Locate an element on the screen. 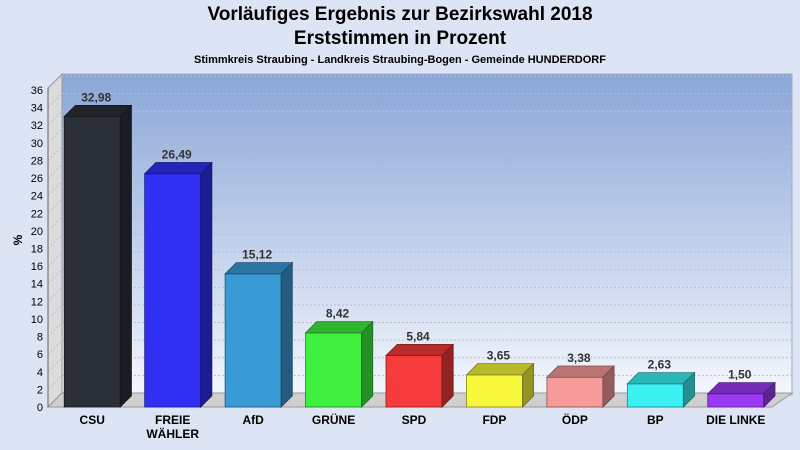 This screenshot has height=450, width=800. y-tick-label: 18 is located at coordinates (37, 250).